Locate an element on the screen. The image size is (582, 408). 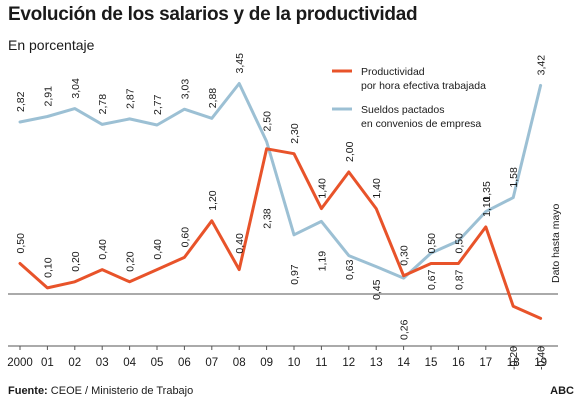
source-text: CEOE / Ministerio de Trabajo is located at coordinates (120, 391).